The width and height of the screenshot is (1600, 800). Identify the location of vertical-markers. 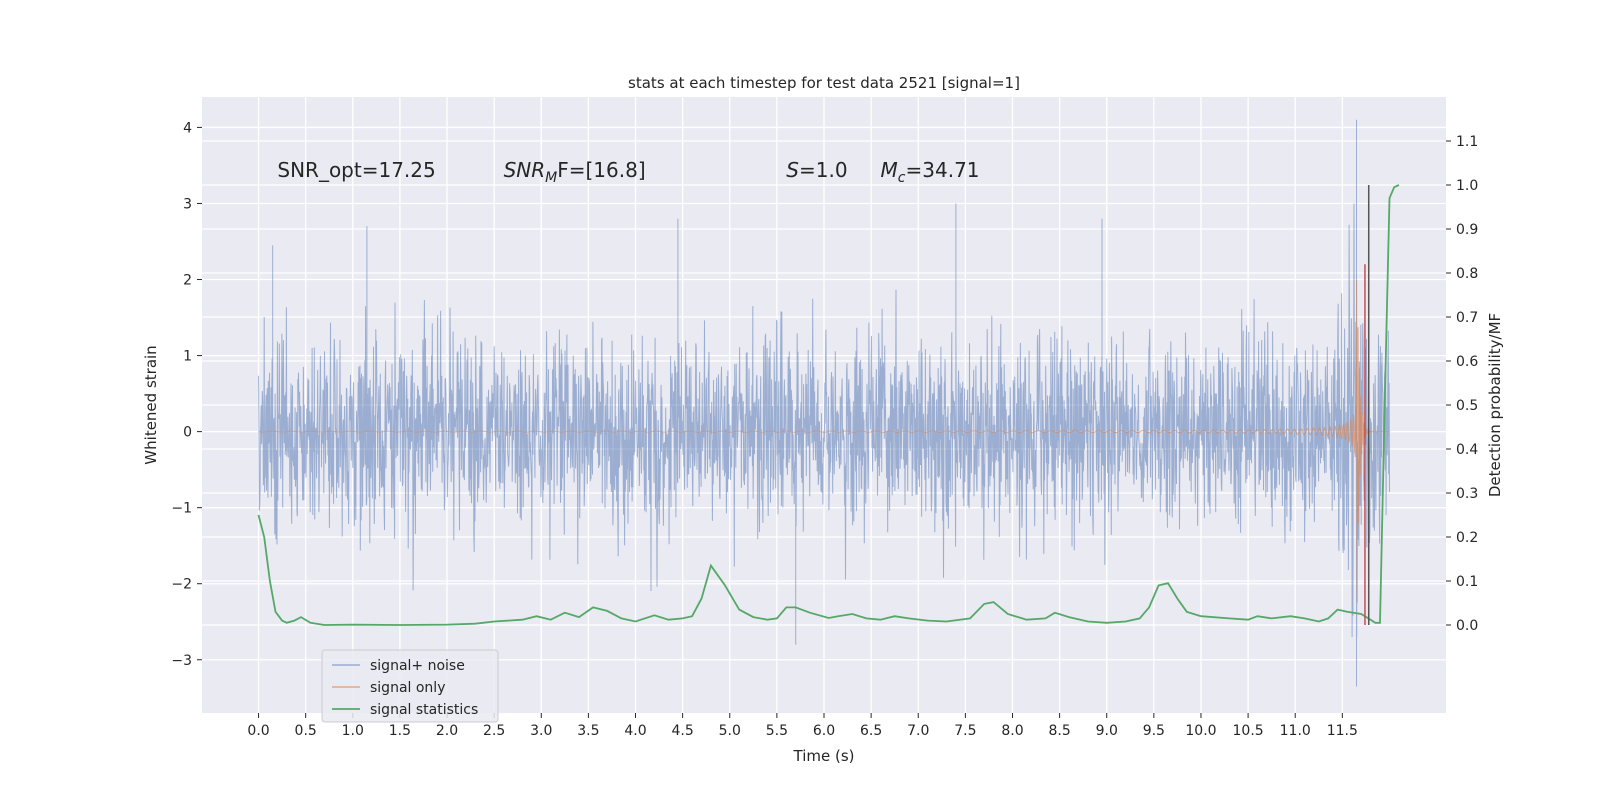
(1367, 405).